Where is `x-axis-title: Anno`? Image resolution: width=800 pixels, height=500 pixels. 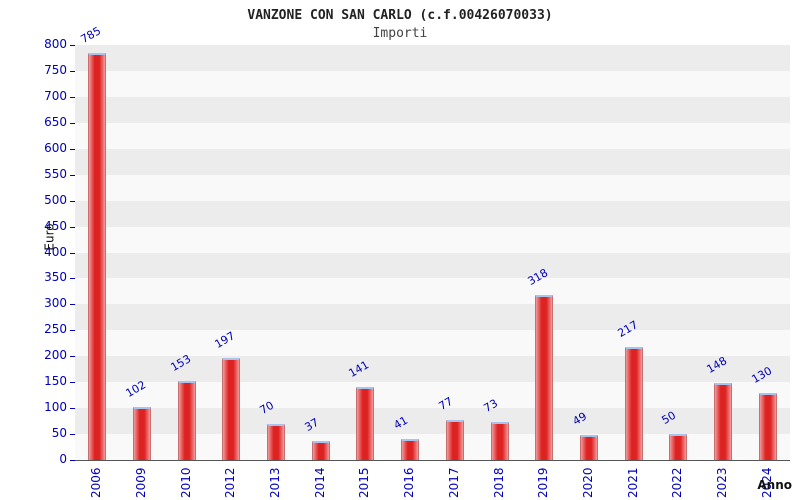
x-axis-title: Anno is located at coordinates (774, 485).